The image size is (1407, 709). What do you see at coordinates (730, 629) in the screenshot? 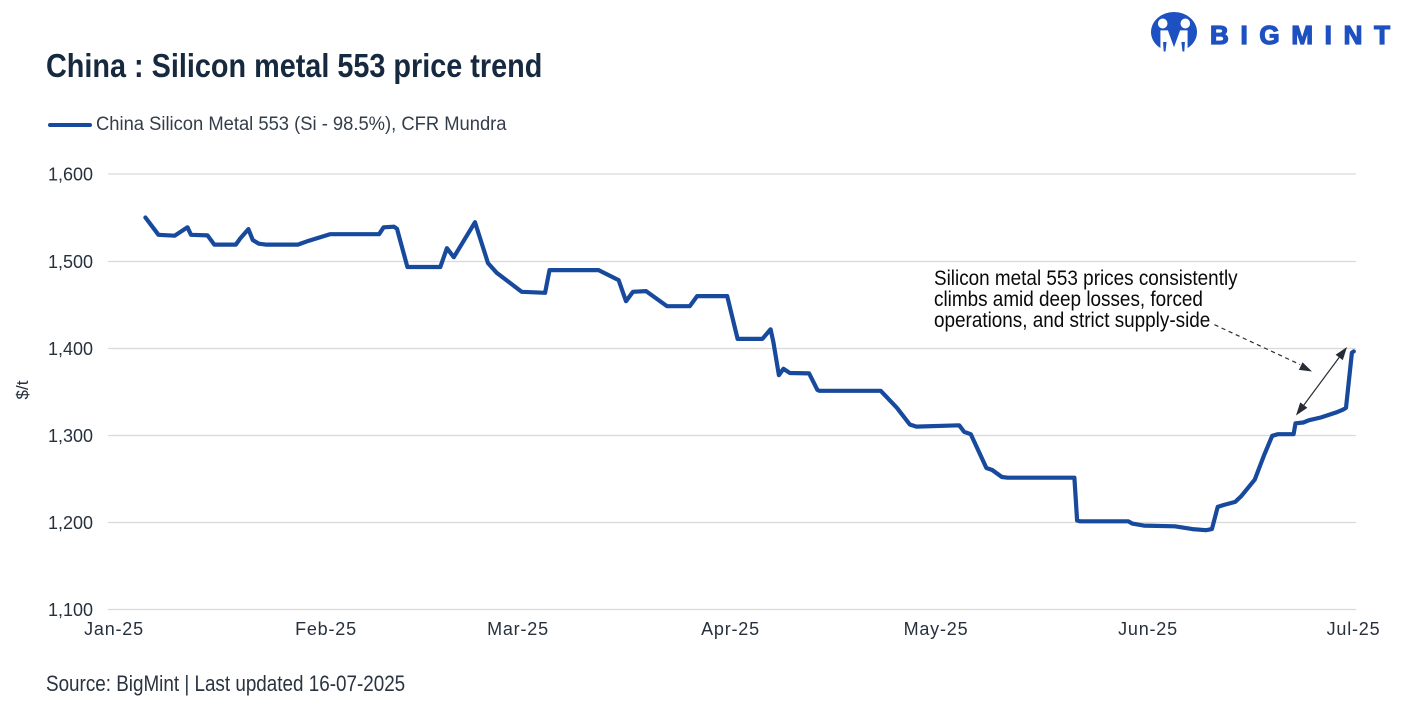
I see `svg-text: Apr-25` at bounding box center [730, 629].